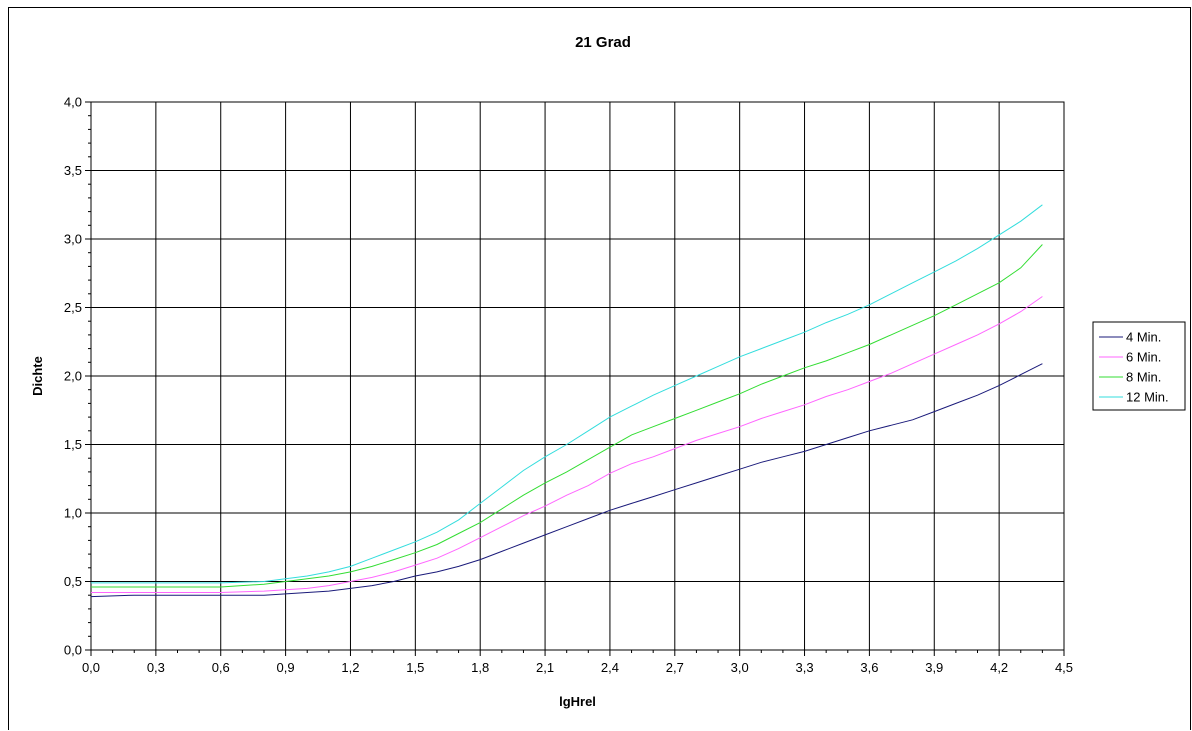 Image resolution: width=1192 pixels, height=731 pixels. Describe the element at coordinates (73, 444) in the screenshot. I see `y-tick-label: 1,5` at that location.